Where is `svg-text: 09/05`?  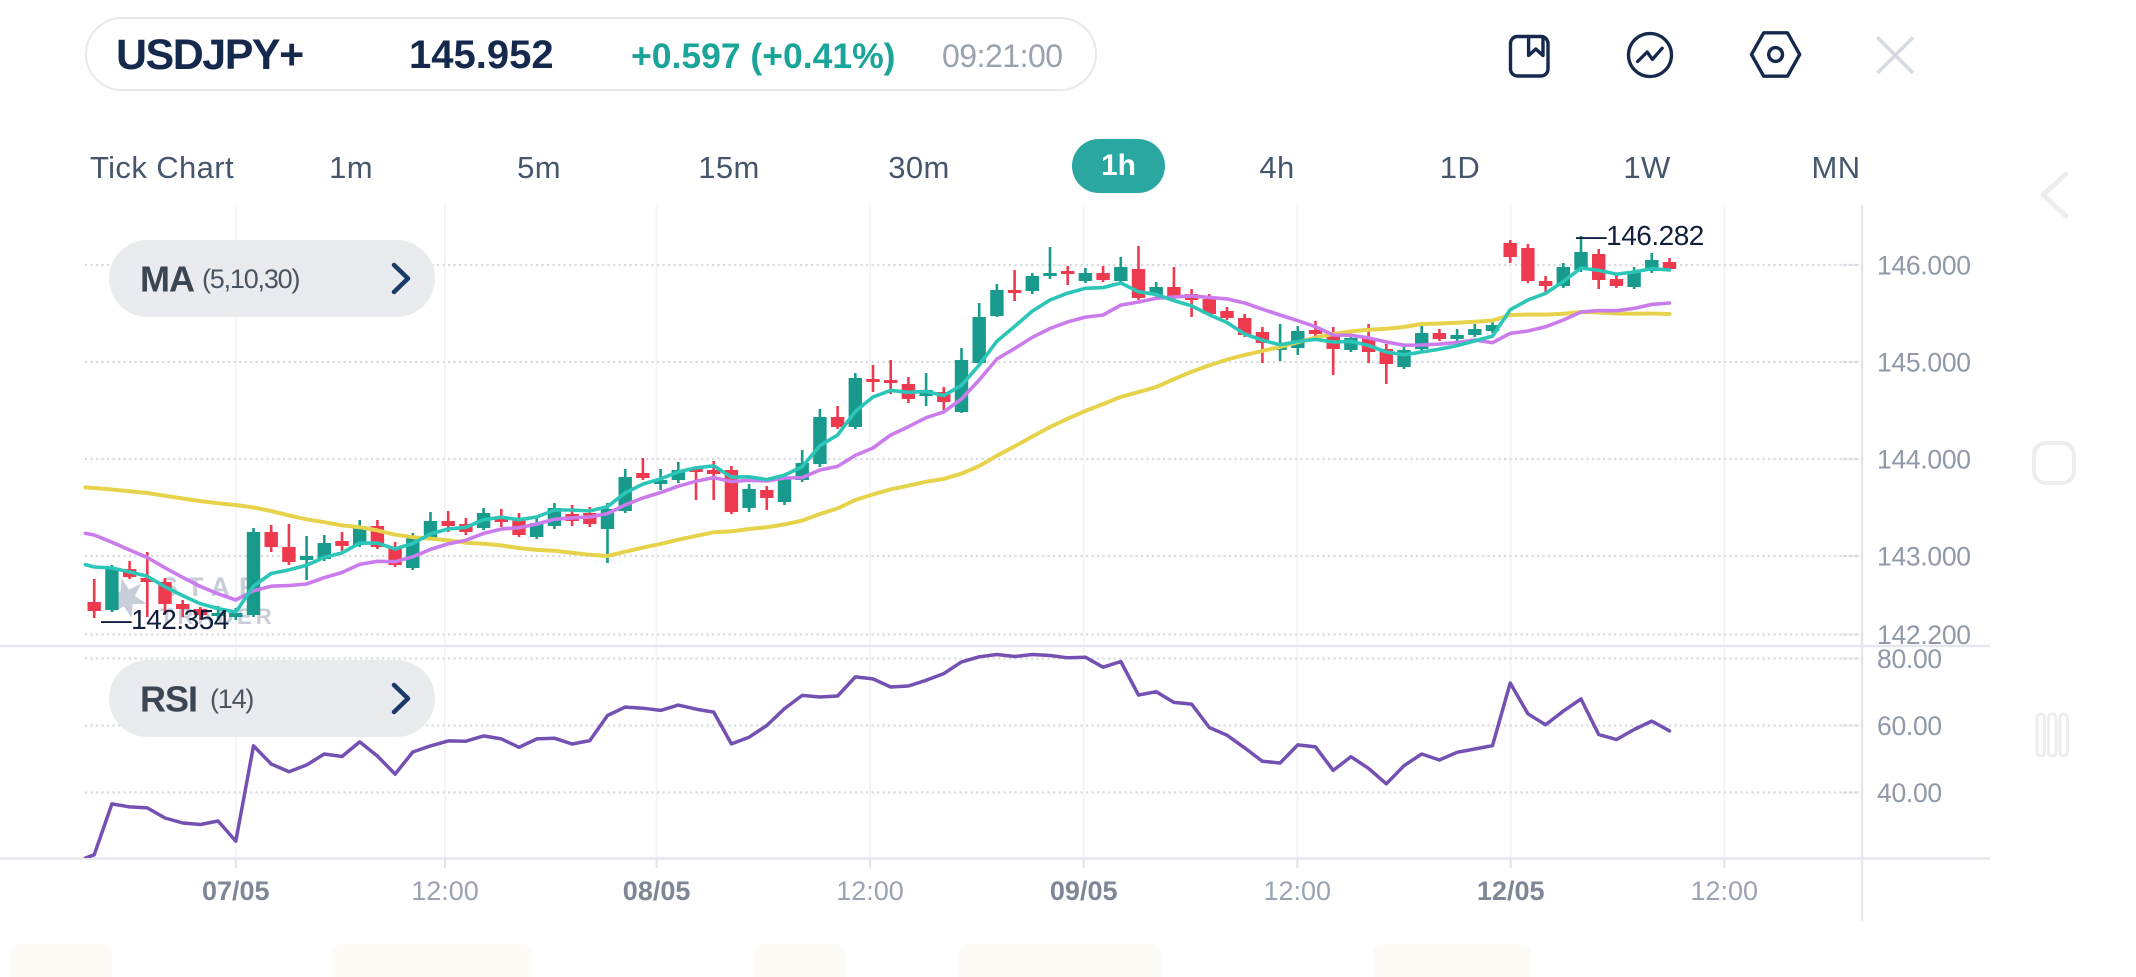
svg-text: 09/05 is located at coordinates (1084, 891).